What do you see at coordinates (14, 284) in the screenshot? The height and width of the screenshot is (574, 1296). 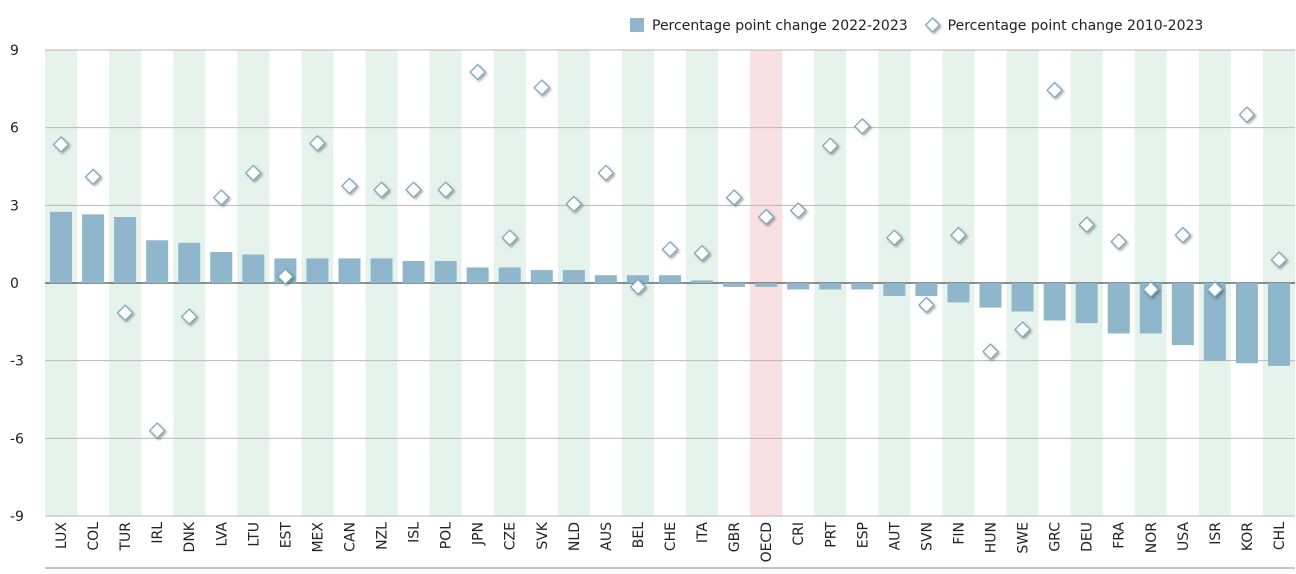 I see `y-tick-label: 0` at bounding box center [14, 284].